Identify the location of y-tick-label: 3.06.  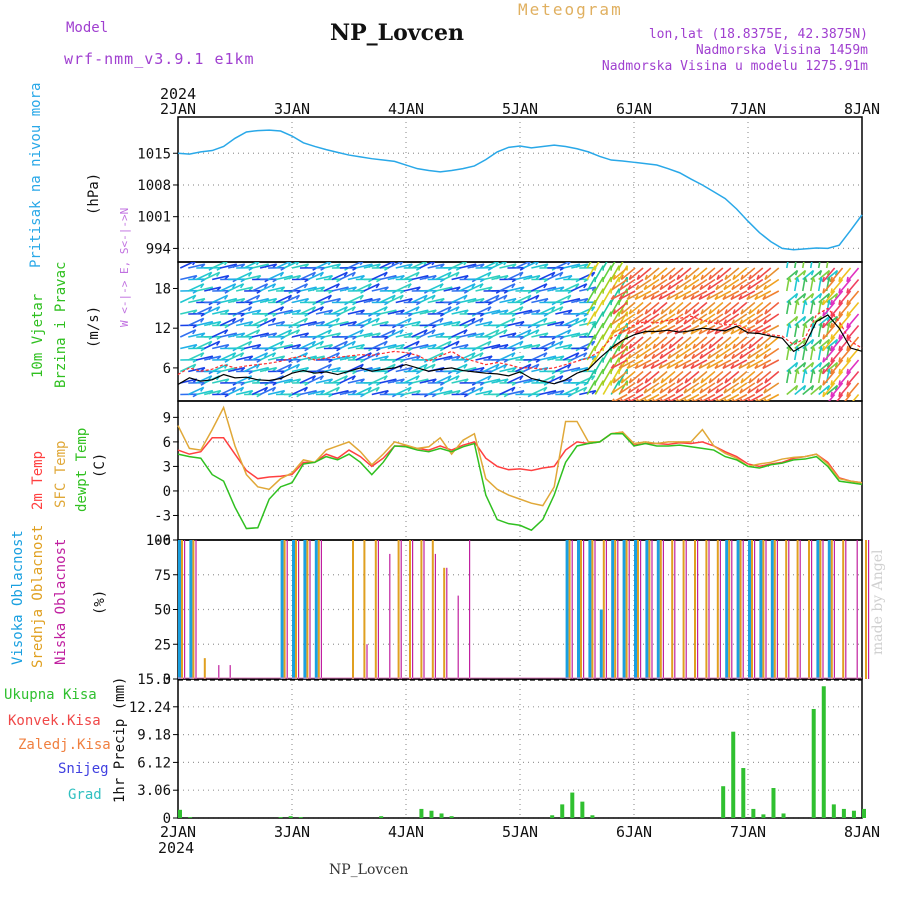
(154, 791).